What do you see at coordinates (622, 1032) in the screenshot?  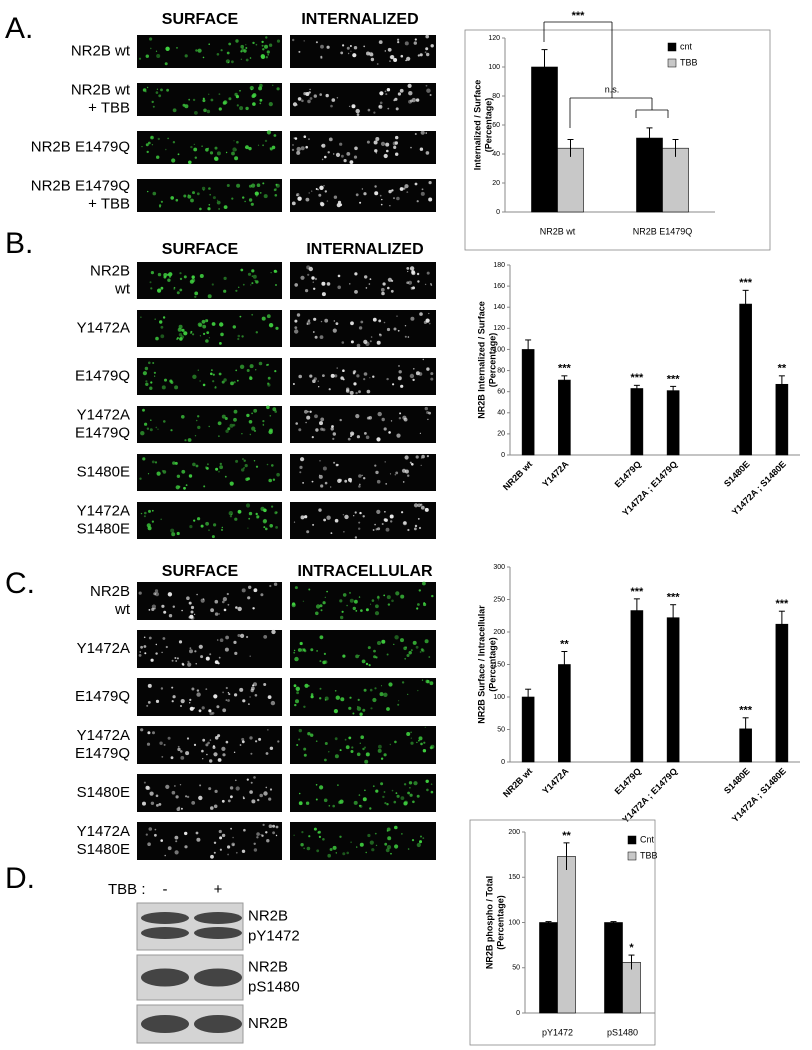 I see `x-tick-label: pS1480` at bounding box center [622, 1032].